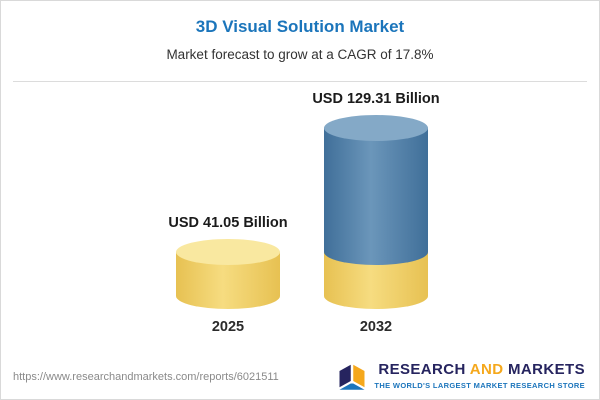 The width and height of the screenshot is (600, 400). I want to click on header-divider, so click(300, 81).